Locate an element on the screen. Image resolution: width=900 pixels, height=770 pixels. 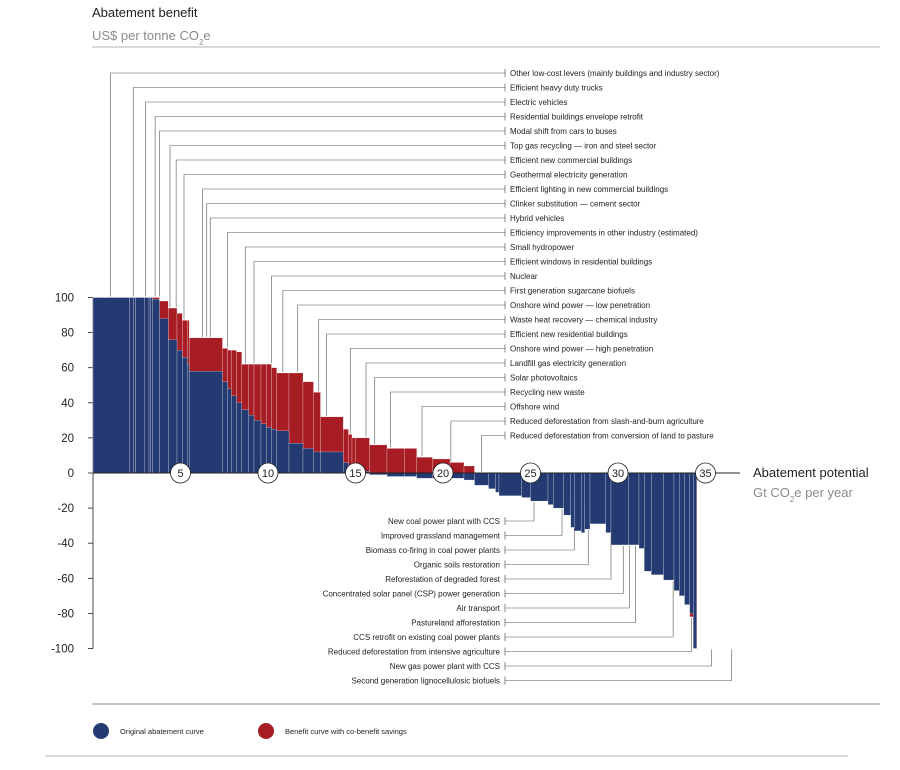
x-axis-title: Abatement potential is located at coordinates (811, 472).